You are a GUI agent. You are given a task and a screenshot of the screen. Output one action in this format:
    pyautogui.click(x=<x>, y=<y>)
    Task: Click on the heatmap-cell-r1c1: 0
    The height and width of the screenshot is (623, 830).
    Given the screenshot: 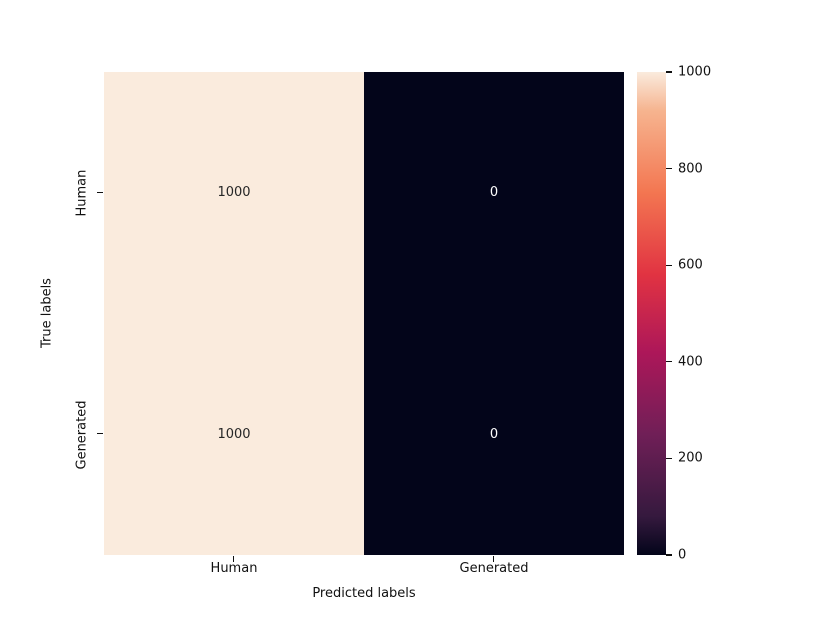 What is the action you would take?
    pyautogui.click(x=494, y=434)
    